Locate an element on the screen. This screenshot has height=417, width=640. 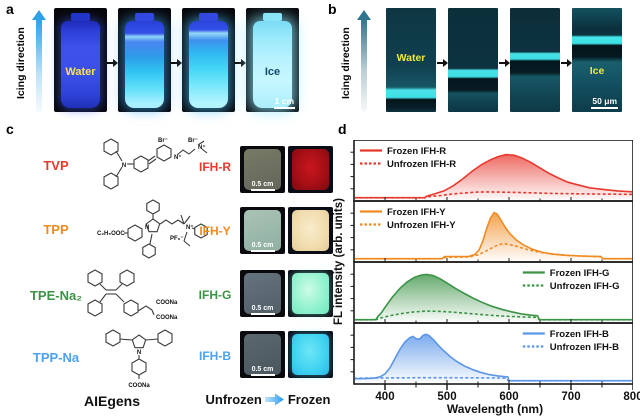
frozen-label: Frozen is located at coordinates (309, 399).